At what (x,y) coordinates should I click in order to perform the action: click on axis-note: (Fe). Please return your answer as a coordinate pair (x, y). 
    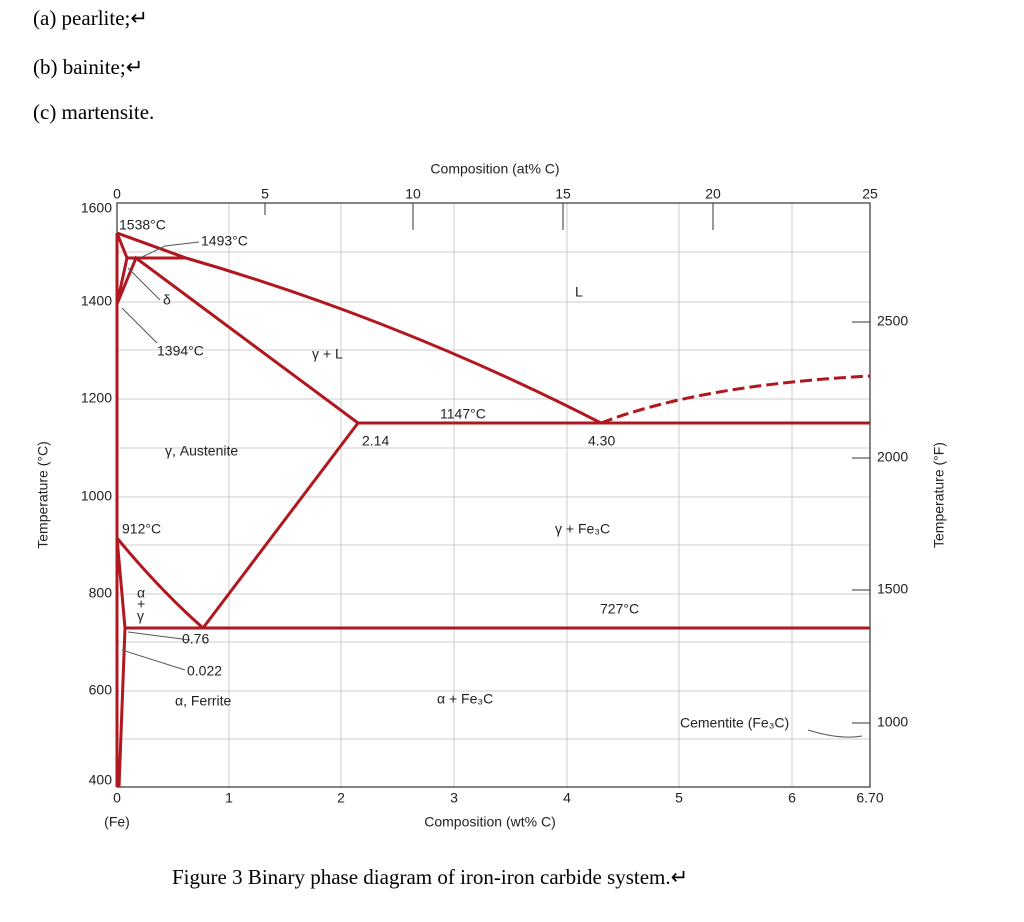
    Looking at the image, I should click on (117, 822).